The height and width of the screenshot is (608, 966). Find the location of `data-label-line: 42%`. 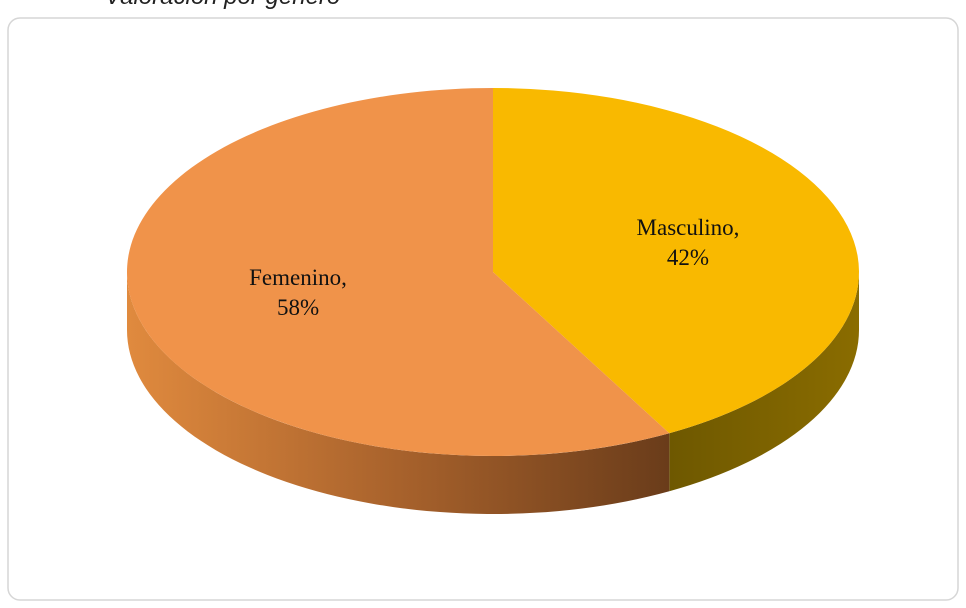

data-label-line: 42% is located at coordinates (688, 257).